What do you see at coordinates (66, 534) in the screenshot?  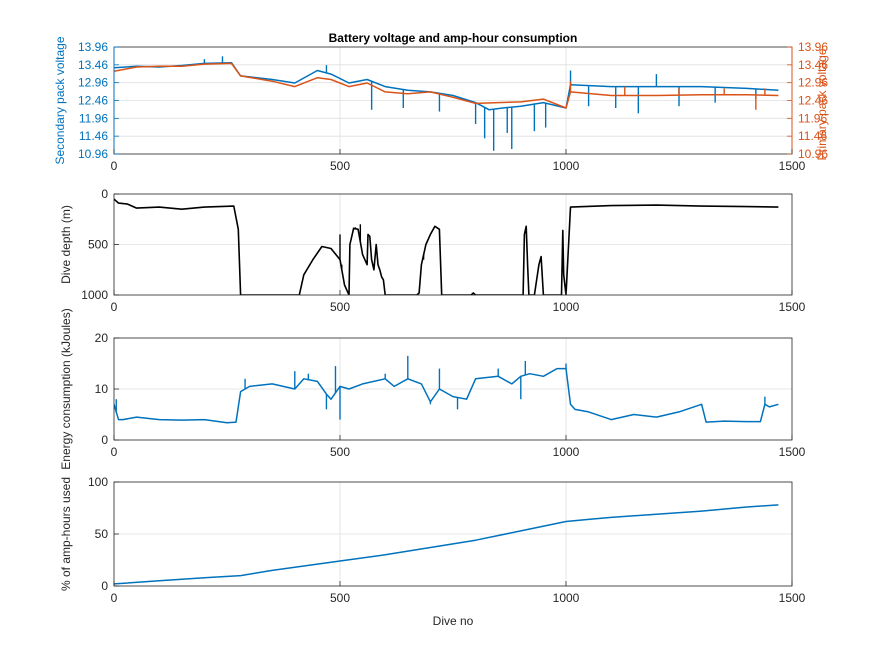 I see `y-axis-label: % of amp-hours used` at bounding box center [66, 534].